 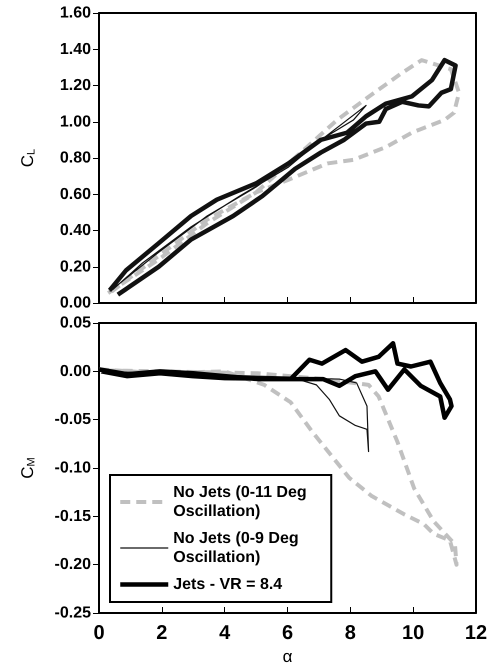 I want to click on y-tick-label: -0.20, so click(x=73, y=565).